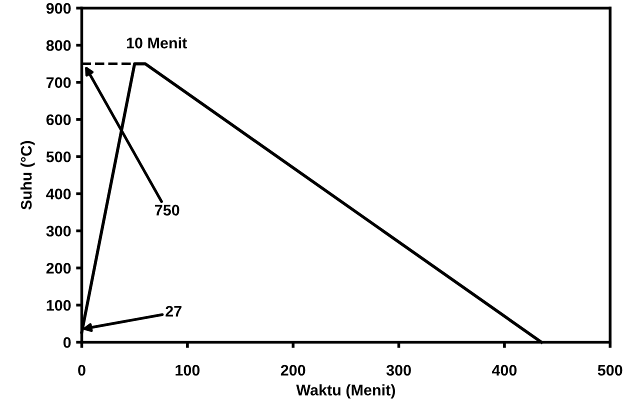 This screenshot has width=629, height=405. I want to click on y-tick-label: 500, so click(58, 156).